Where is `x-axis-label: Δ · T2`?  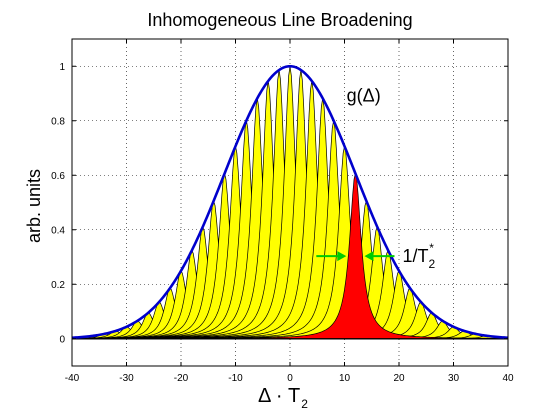 x-axis-label: Δ · T2 is located at coordinates (283, 398).